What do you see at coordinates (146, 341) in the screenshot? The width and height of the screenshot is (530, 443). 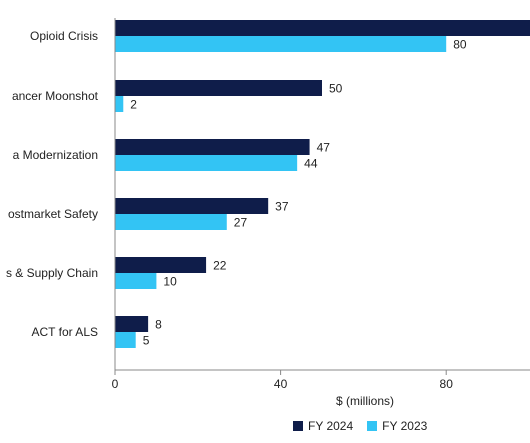 I see `data-label-act-for-als-fy2023: 5` at bounding box center [146, 341].